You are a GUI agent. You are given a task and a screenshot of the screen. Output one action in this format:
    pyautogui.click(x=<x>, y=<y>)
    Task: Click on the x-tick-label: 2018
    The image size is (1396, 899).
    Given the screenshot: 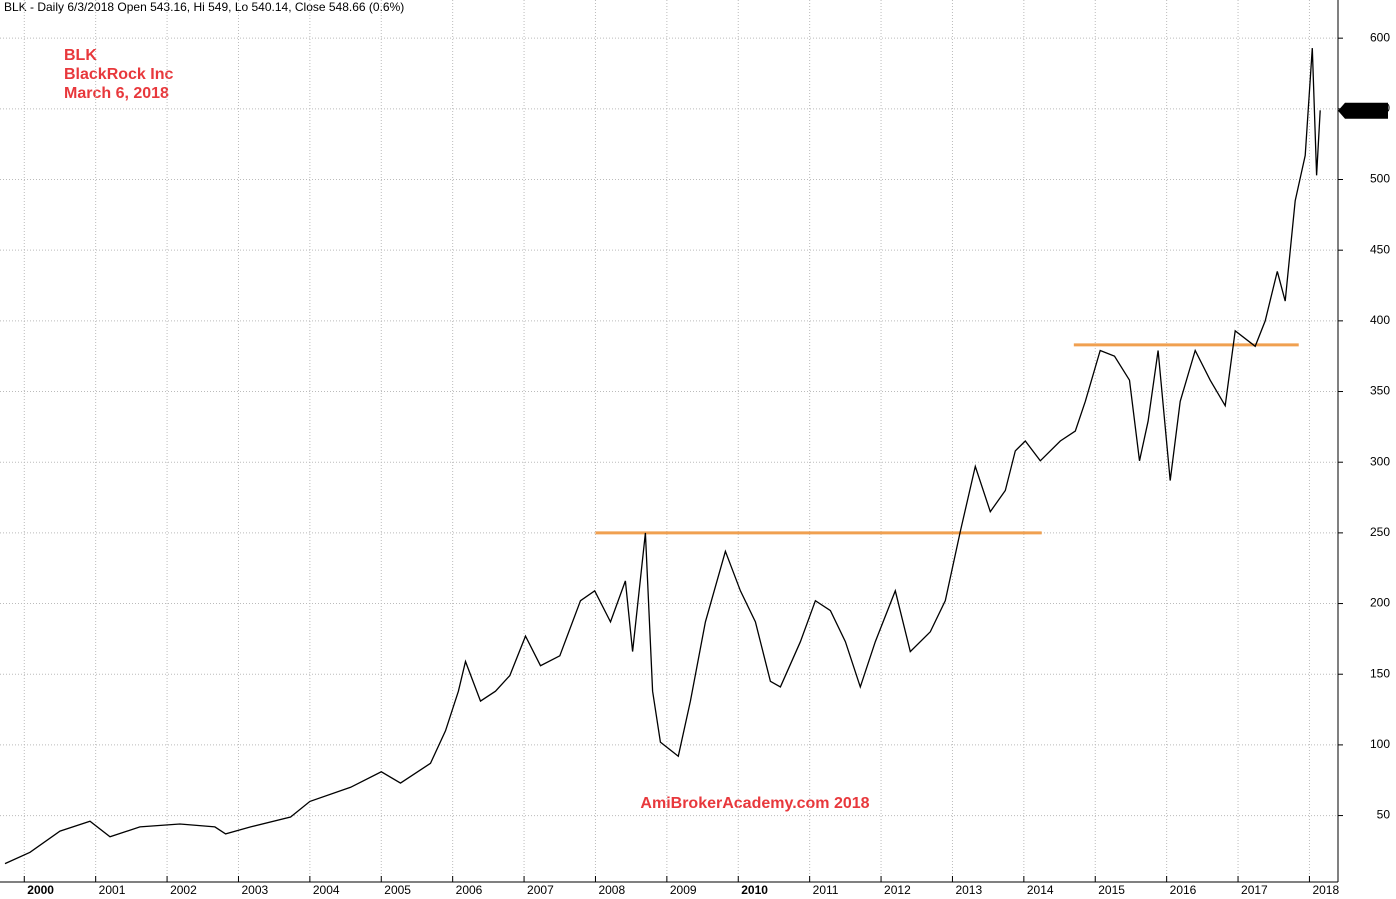 What is the action you would take?
    pyautogui.click(x=1325, y=890)
    